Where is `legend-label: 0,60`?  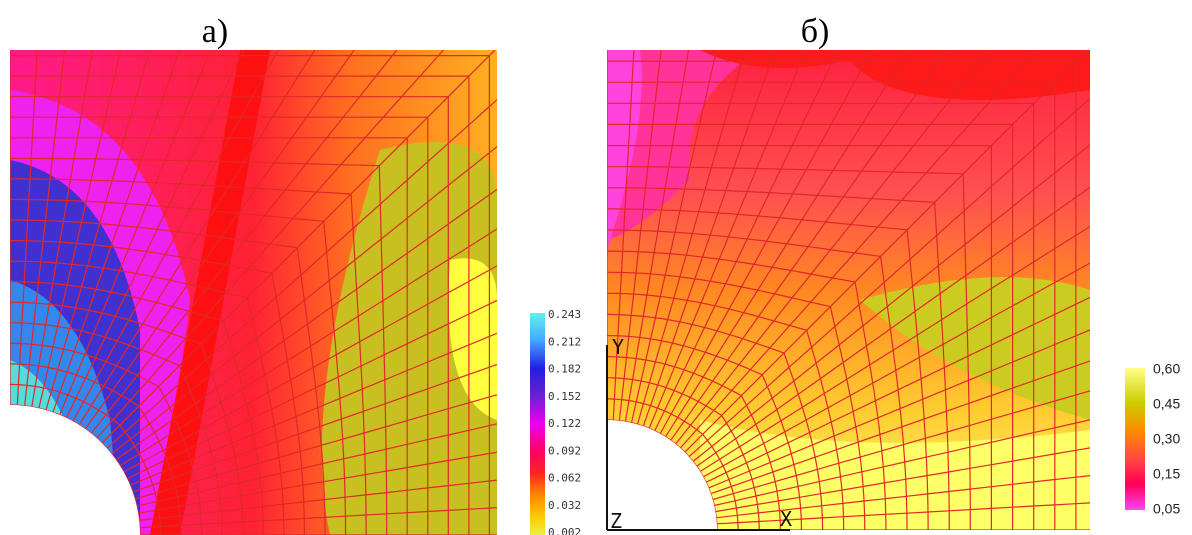 legend-label: 0,60 is located at coordinates (1166, 369).